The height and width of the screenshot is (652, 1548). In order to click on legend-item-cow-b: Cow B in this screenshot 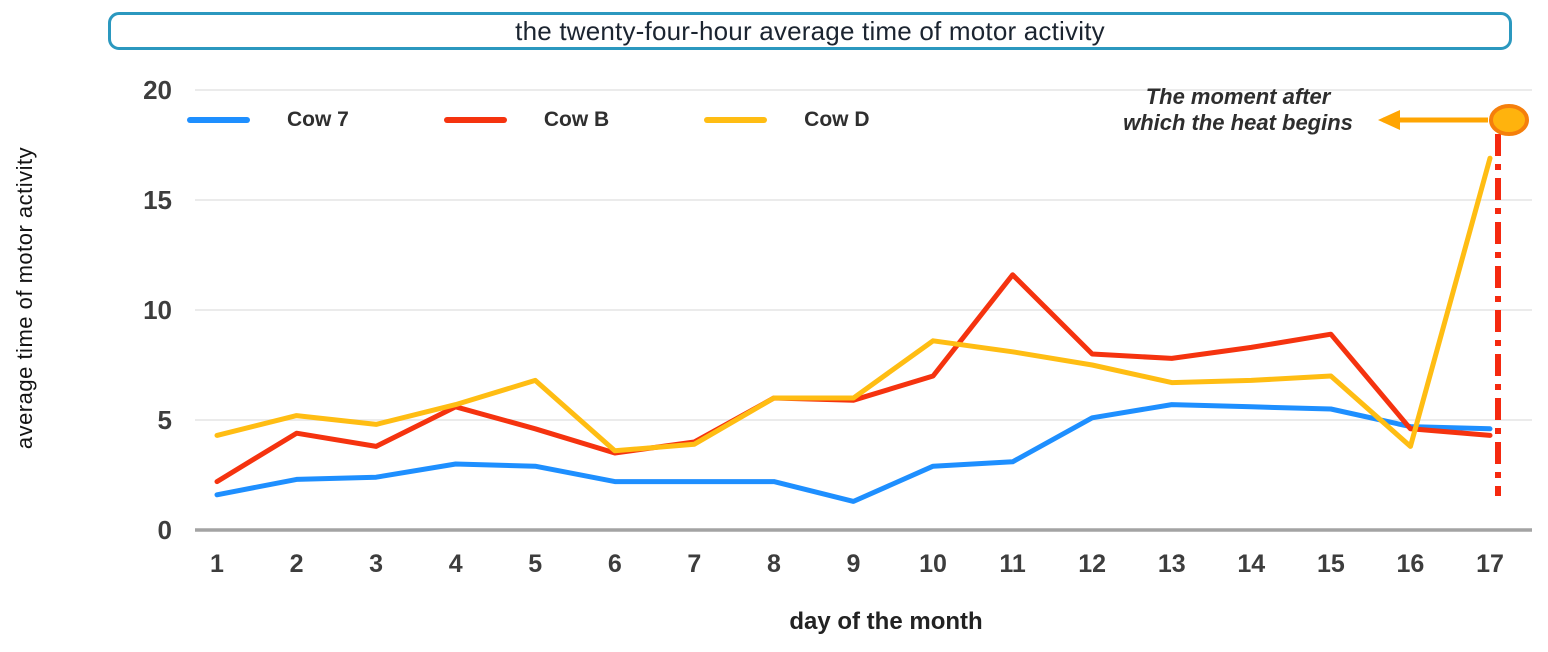, I will do `click(526, 120)`.